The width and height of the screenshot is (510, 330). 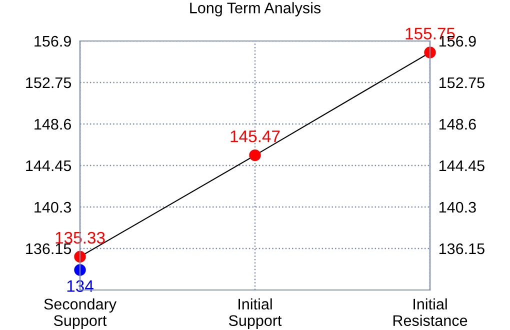 I want to click on y-tick-label: 140.3, so click(x=52, y=207).